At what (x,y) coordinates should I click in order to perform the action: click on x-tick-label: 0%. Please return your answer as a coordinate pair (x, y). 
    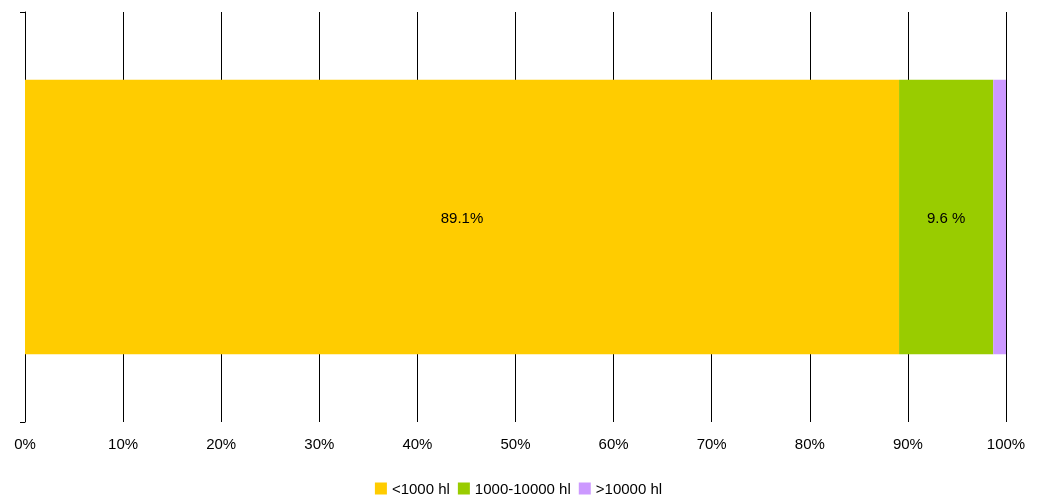
    Looking at the image, I should click on (25, 443).